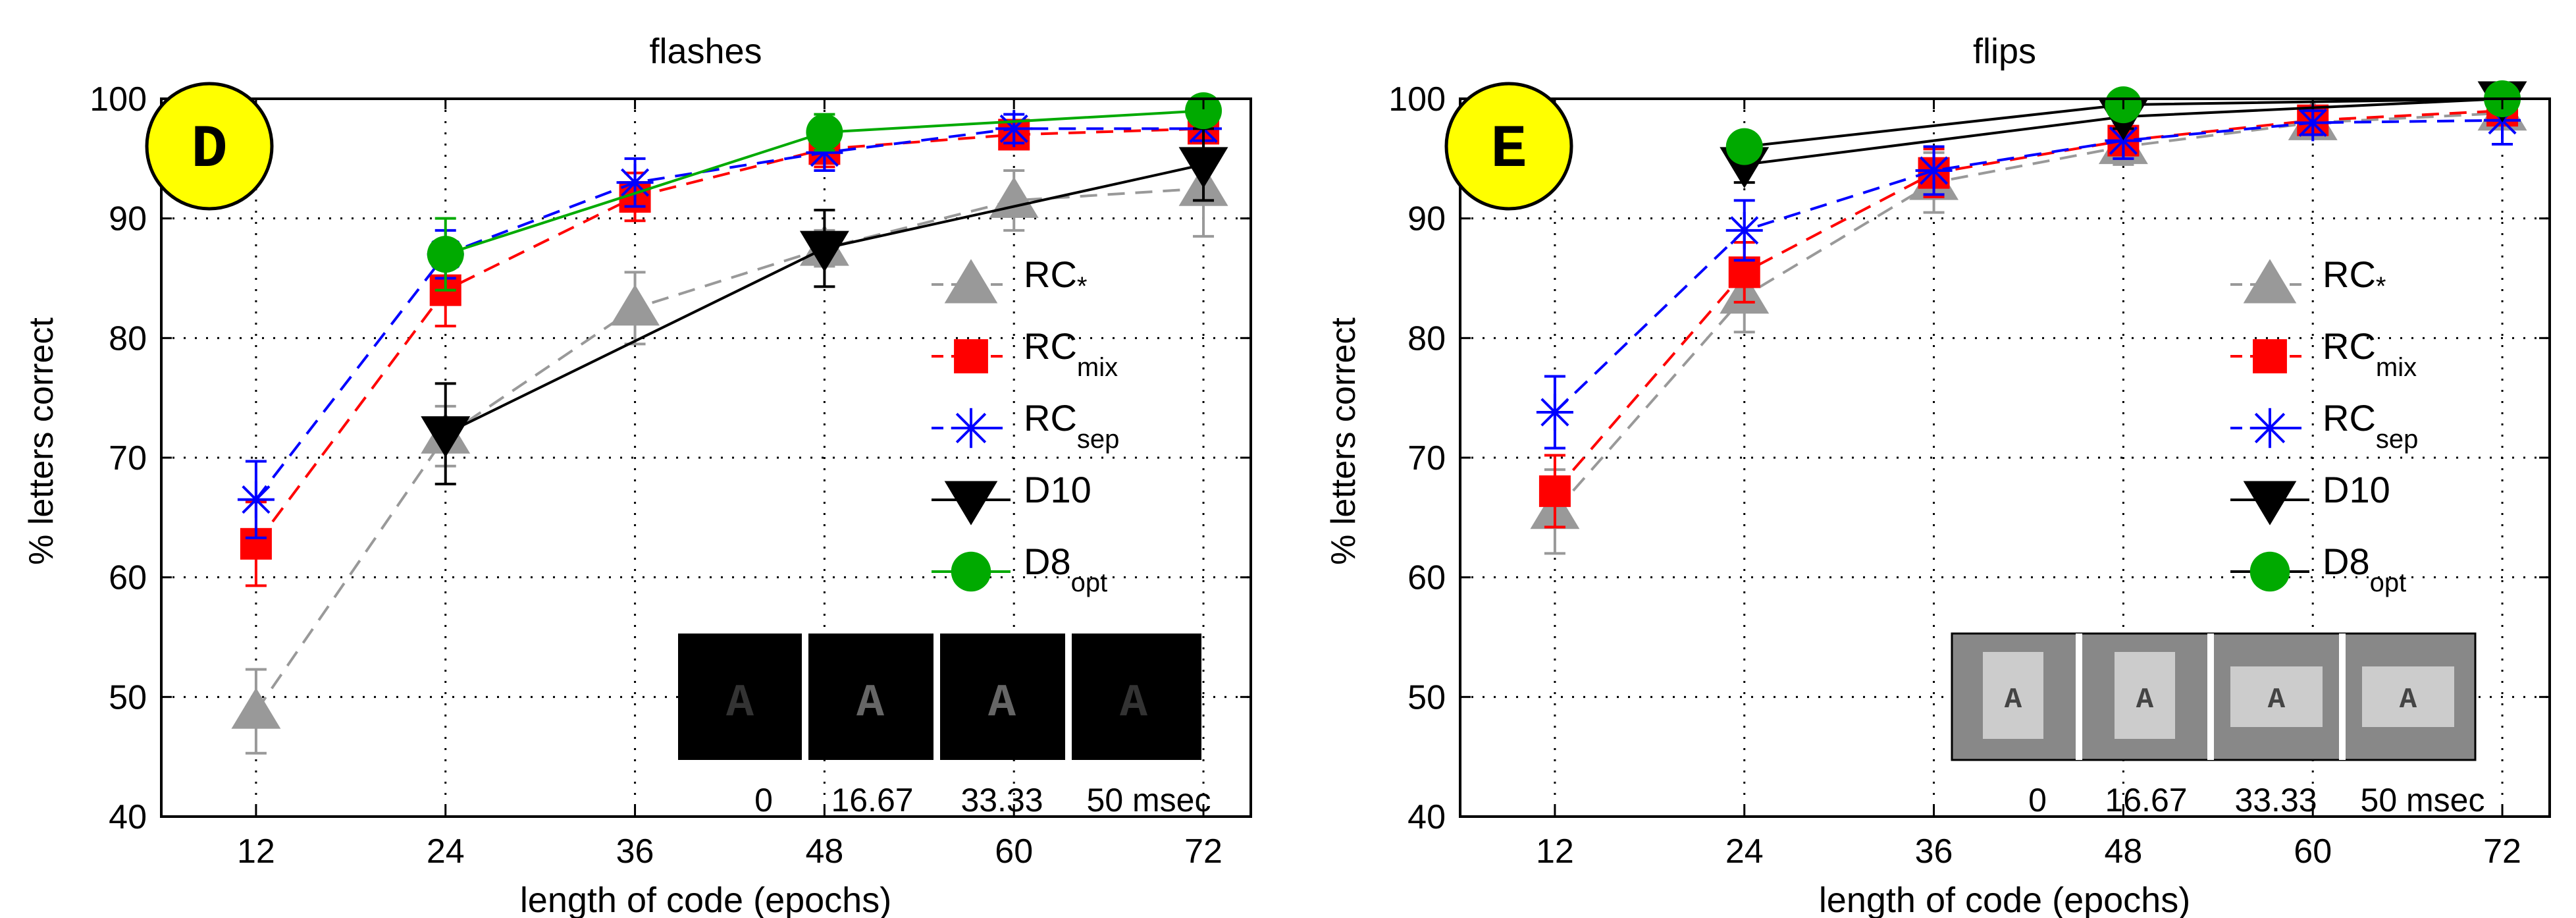 The image size is (2576, 918). I want to click on x-axis-label: length of code (epochs), so click(705, 899).